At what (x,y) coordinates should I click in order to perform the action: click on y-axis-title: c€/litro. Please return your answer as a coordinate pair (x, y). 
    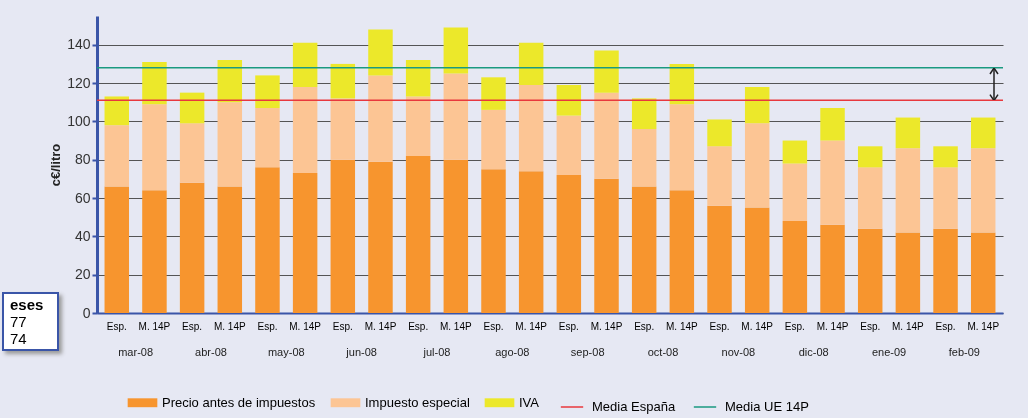
    Looking at the image, I should click on (56, 165).